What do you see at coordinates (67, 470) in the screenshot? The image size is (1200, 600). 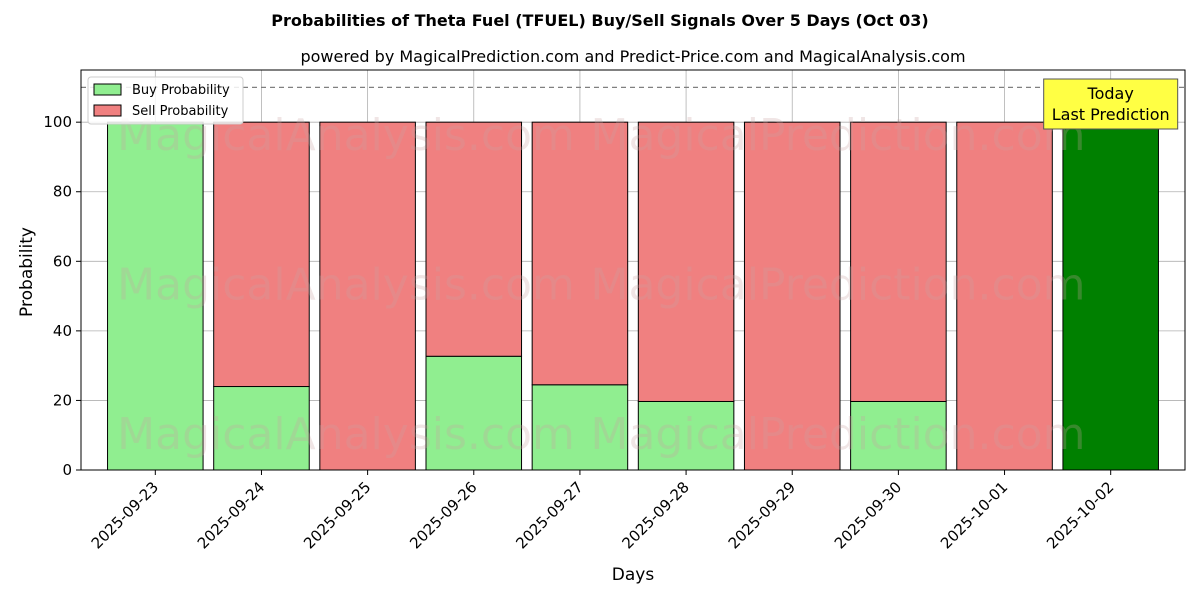 I see `y-tick-label: 0` at bounding box center [67, 470].